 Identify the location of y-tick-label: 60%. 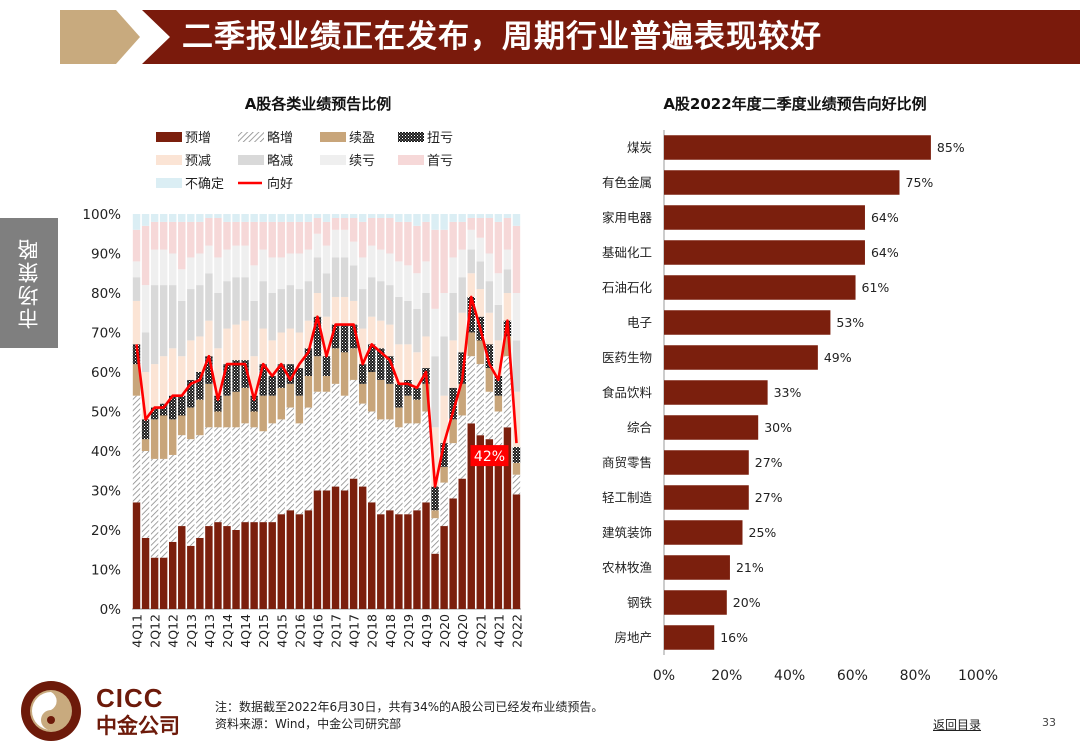
(106, 373).